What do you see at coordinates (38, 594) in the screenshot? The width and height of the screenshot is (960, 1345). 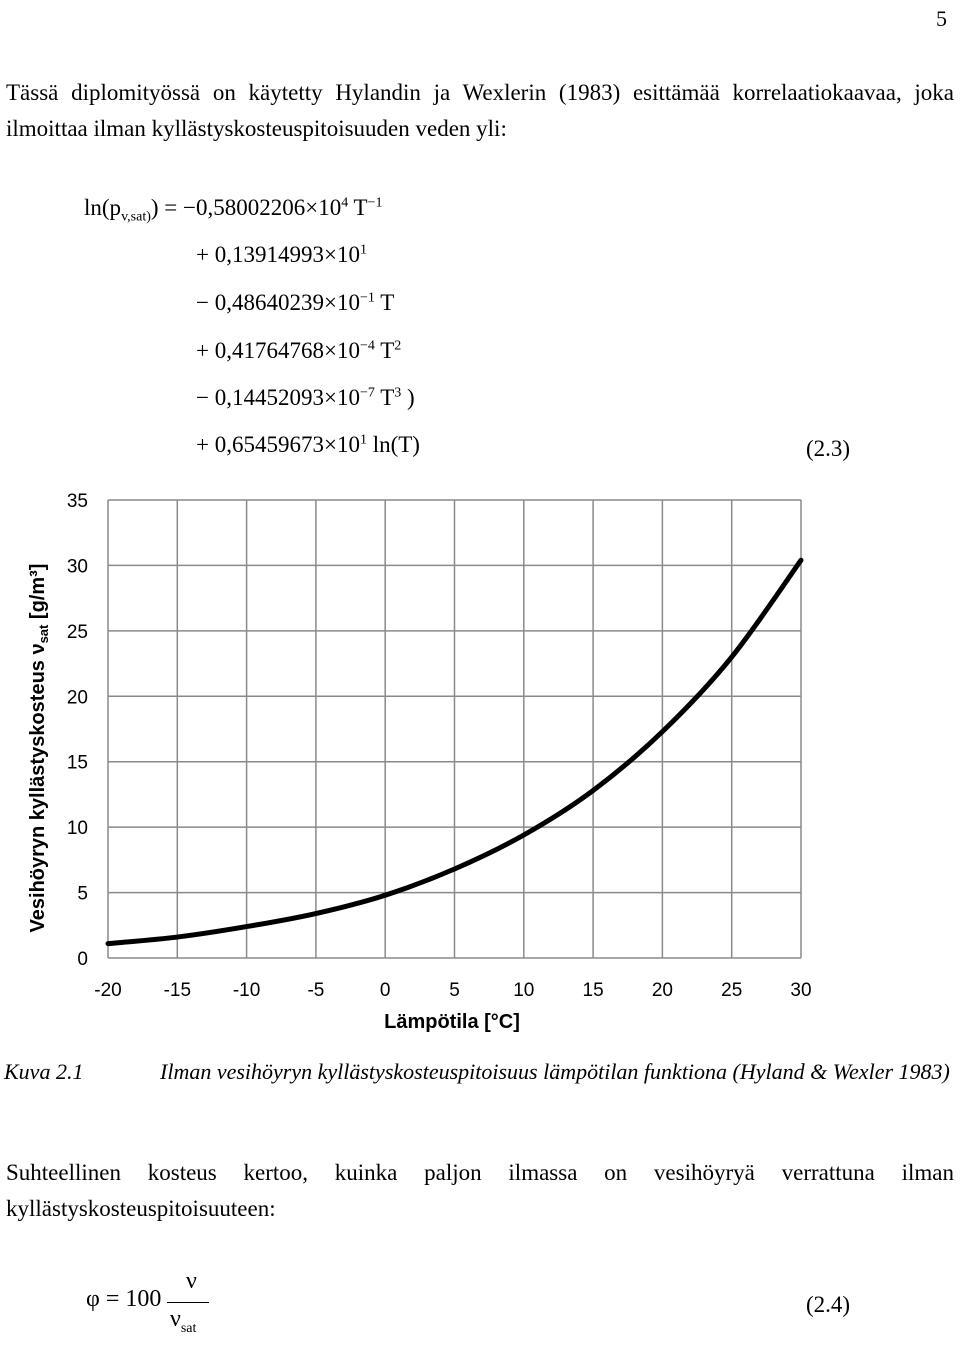 I see `y-axis-title-unit: [g/m³]` at bounding box center [38, 594].